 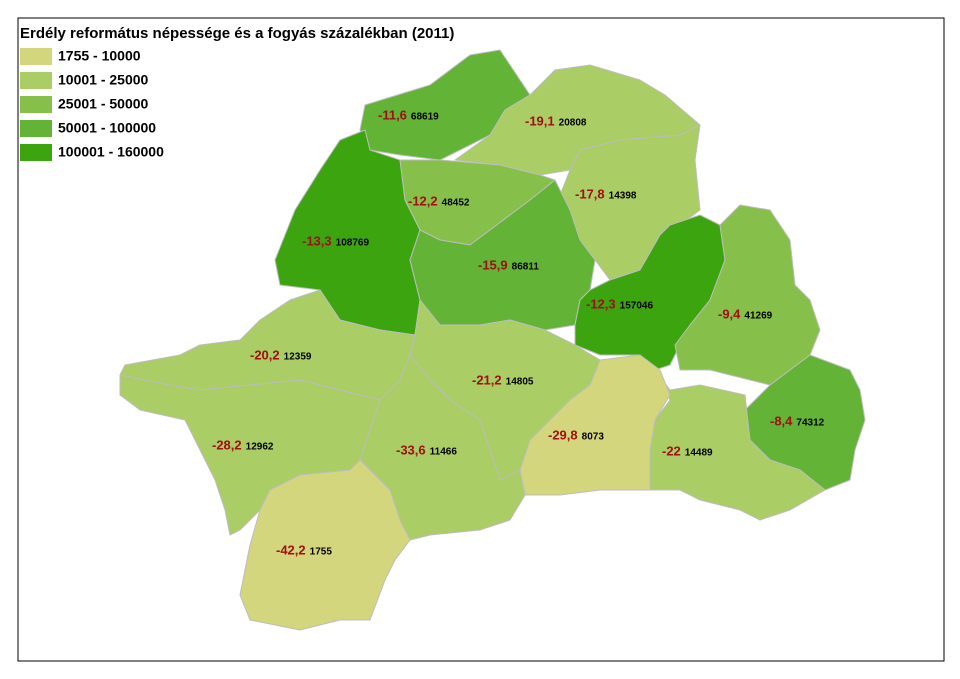 I want to click on population-label: 68619, so click(x=425, y=117).